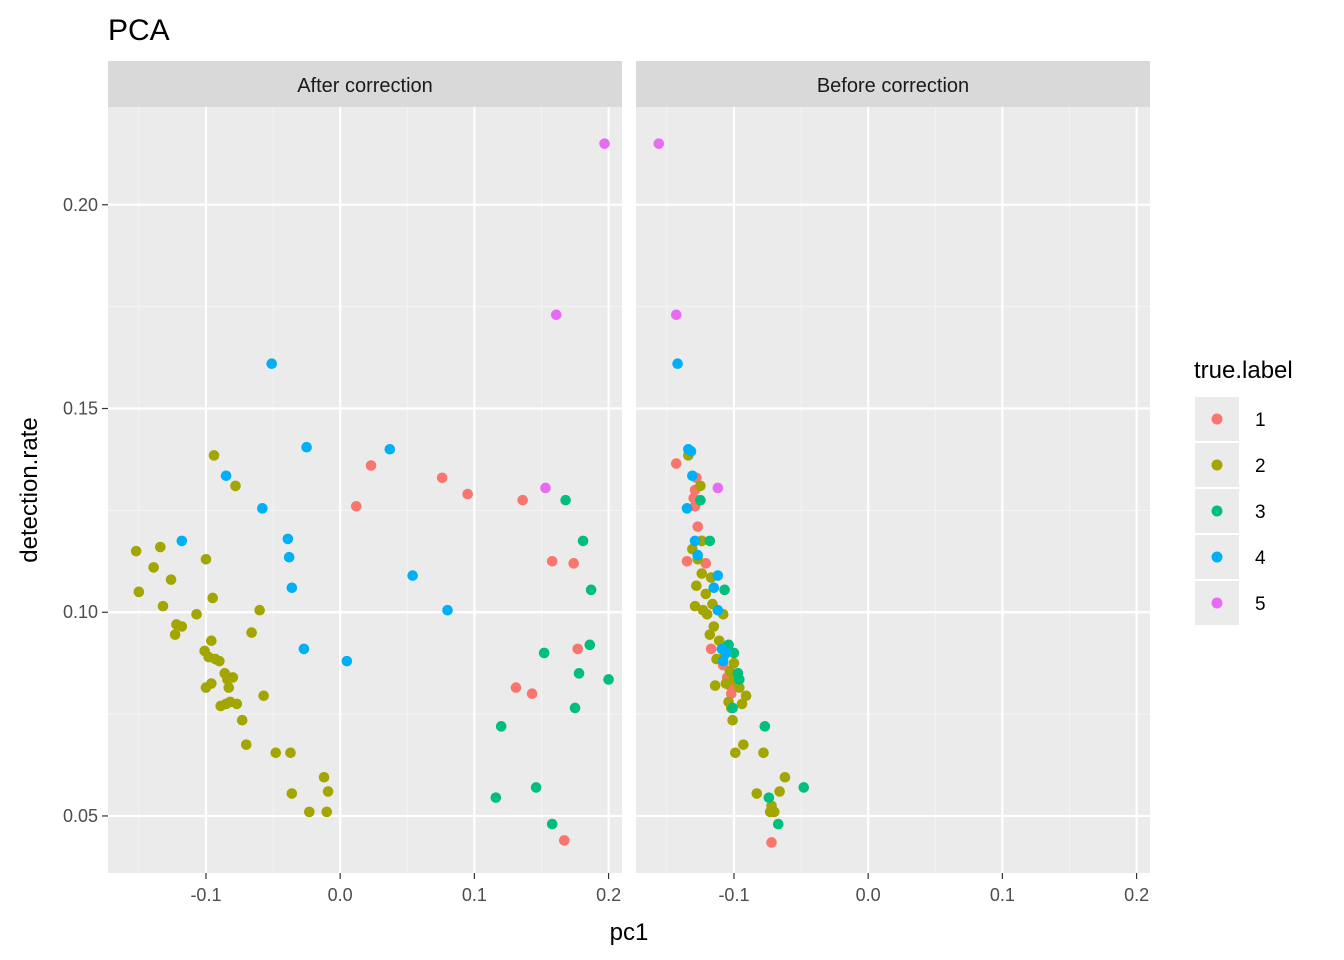 This screenshot has width=1344, height=960. I want to click on legend-label: 3, so click(1260, 512).